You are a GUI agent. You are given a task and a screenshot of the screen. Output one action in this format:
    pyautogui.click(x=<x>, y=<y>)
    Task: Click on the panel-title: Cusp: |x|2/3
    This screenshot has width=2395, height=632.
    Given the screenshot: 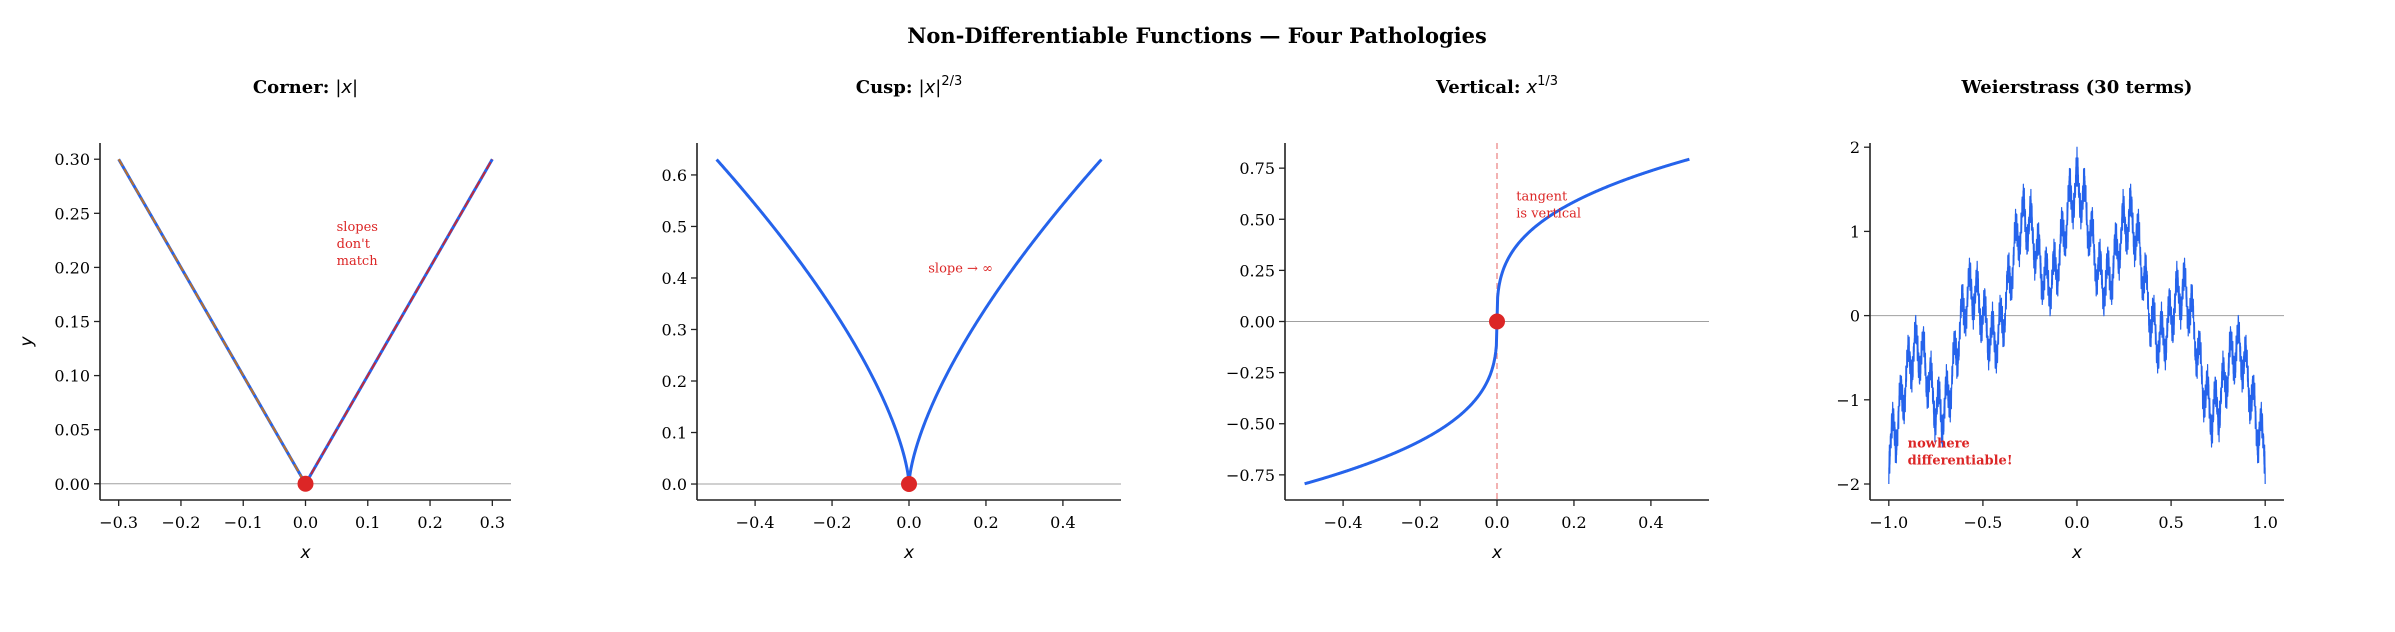 What is the action you would take?
    pyautogui.click(x=909, y=86)
    